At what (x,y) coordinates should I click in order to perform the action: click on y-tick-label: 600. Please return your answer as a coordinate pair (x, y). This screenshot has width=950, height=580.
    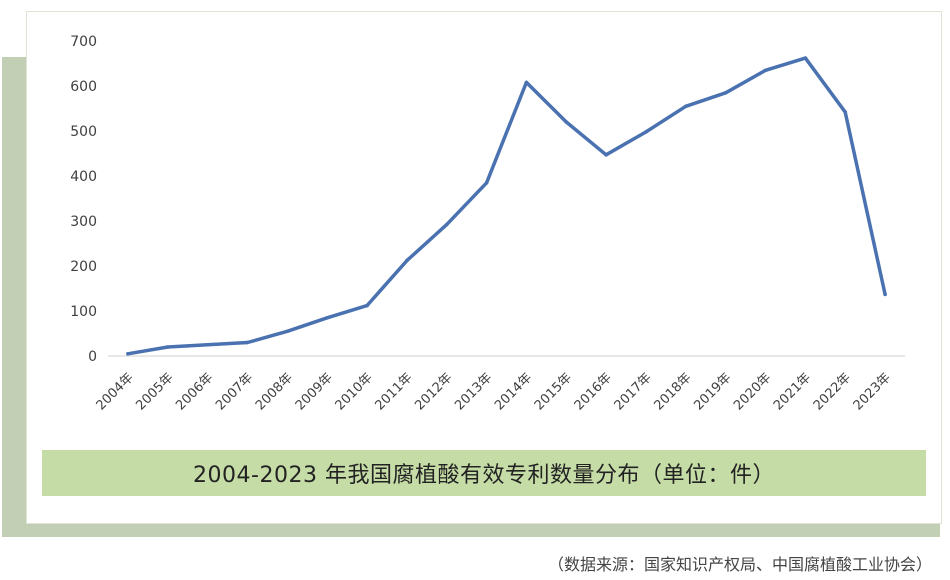
    Looking at the image, I should click on (83, 87).